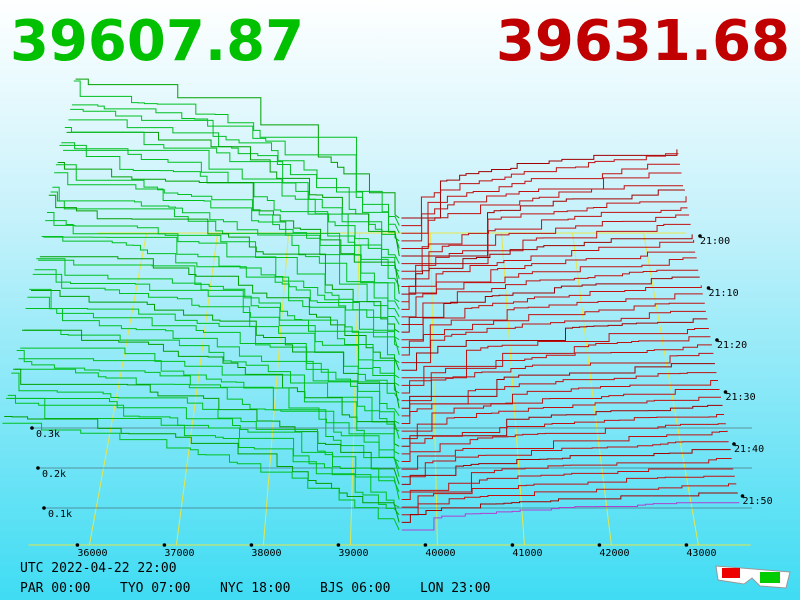 The image size is (800, 600). Describe the element at coordinates (455, 588) in the screenshot. I see `time-zone: LON 23:00` at that location.